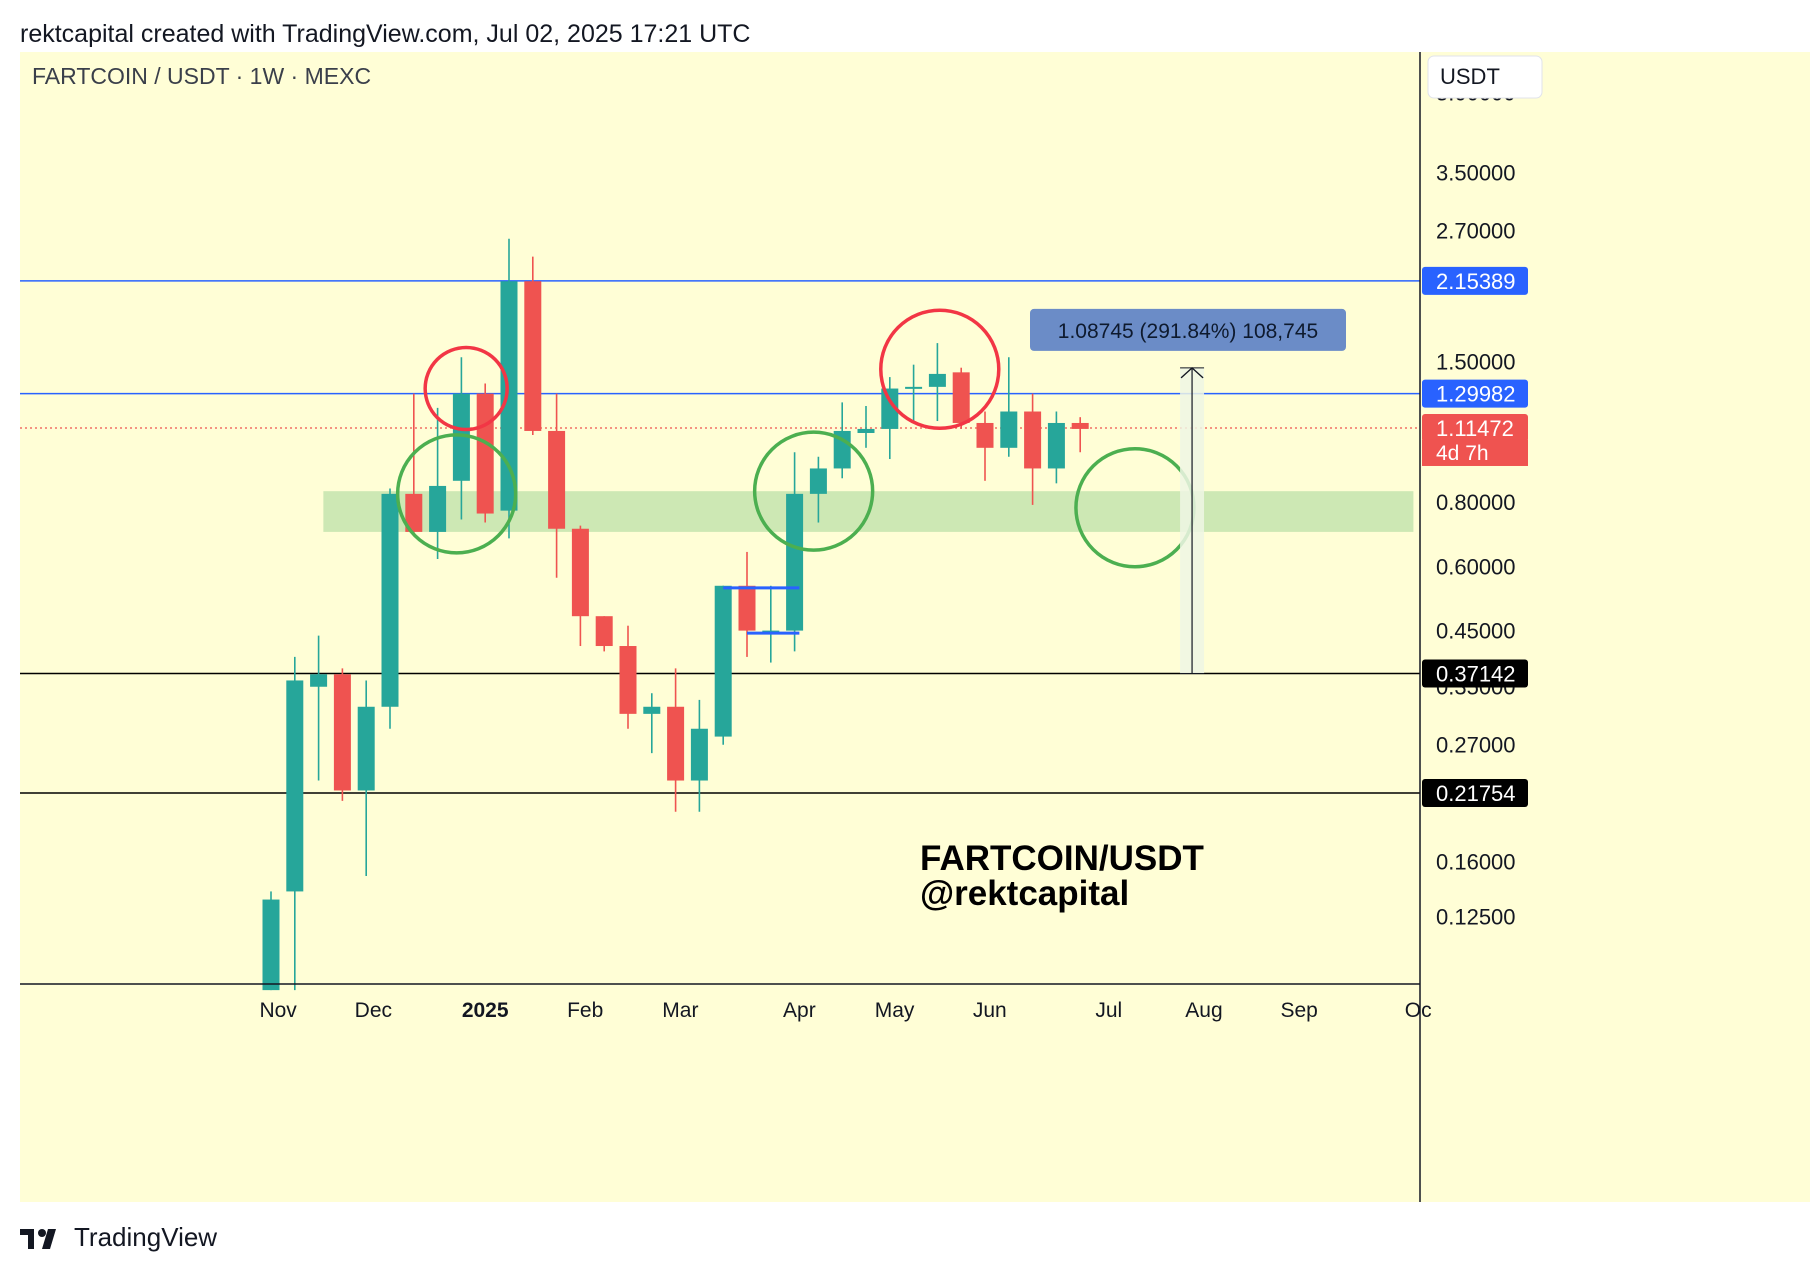 The width and height of the screenshot is (1820, 1268). Describe the element at coordinates (485, 1010) in the screenshot. I see `x-tick-label: 2025` at that location.